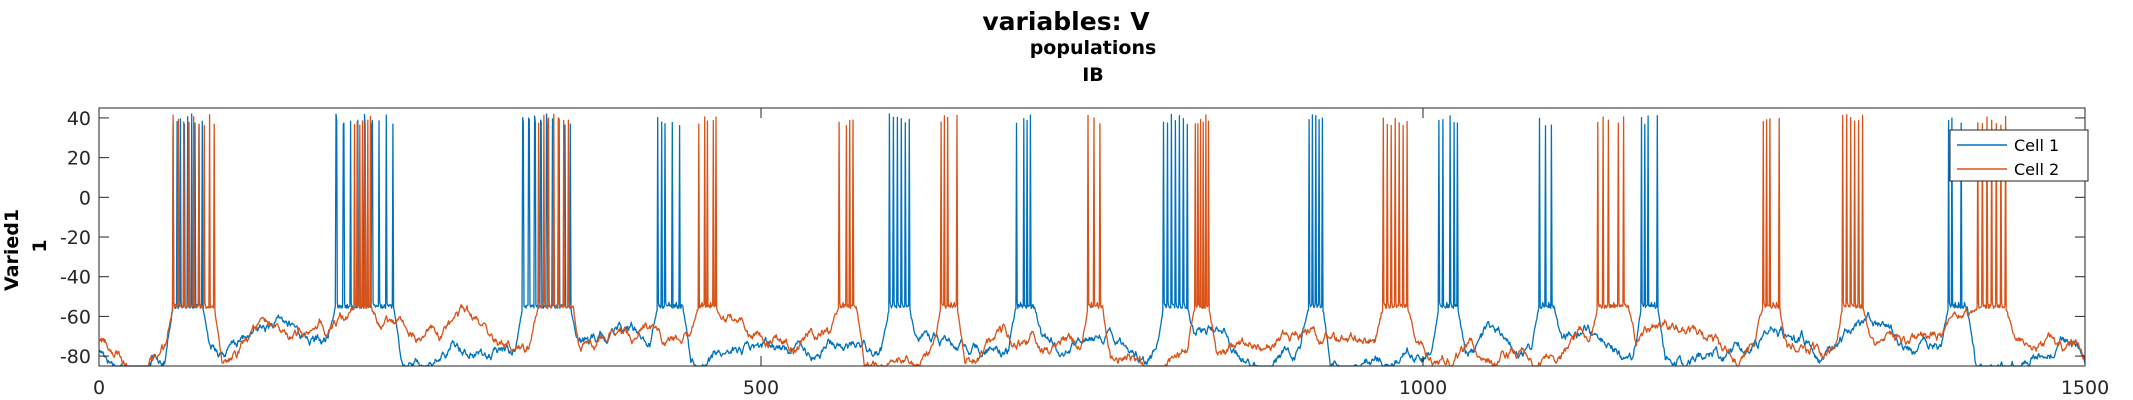  I want to click on chart-subtitle-line-2: IB, so click(1093, 75).